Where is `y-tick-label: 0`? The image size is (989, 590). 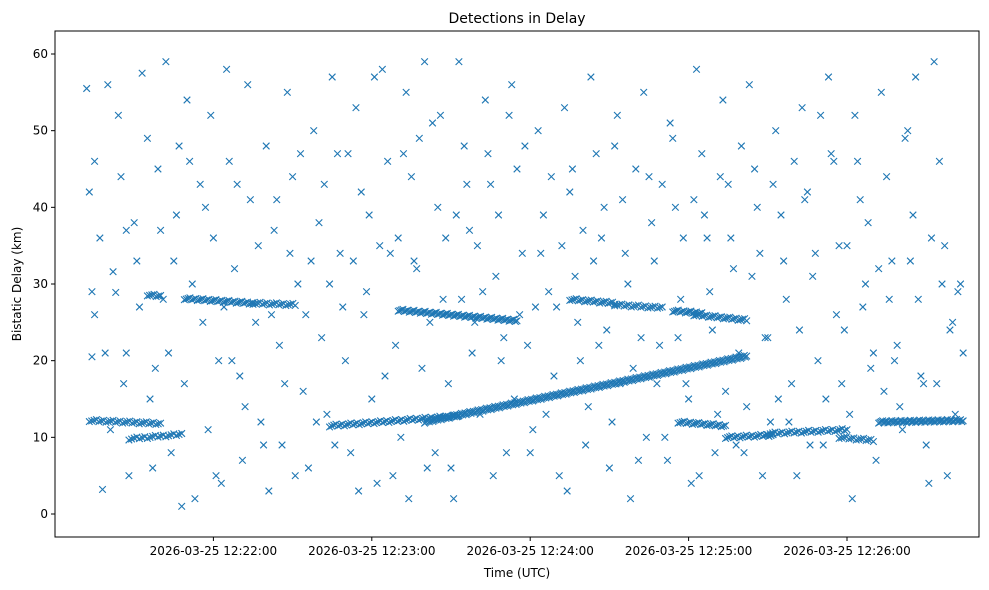
y-tick-label: 0 is located at coordinates (44, 514).